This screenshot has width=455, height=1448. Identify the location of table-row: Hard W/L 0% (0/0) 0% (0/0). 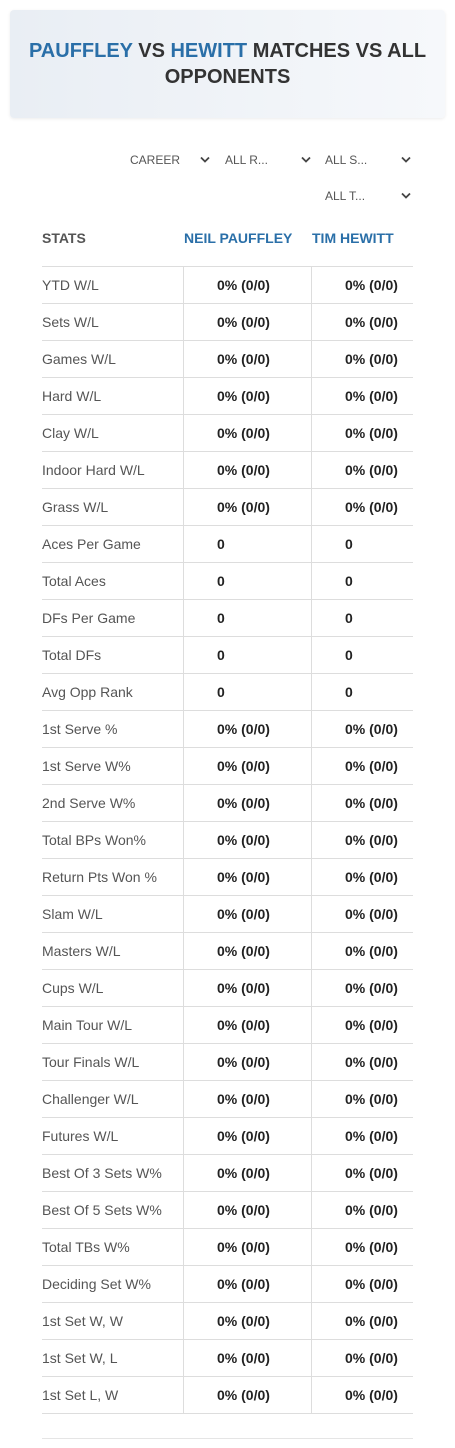
(227, 396).